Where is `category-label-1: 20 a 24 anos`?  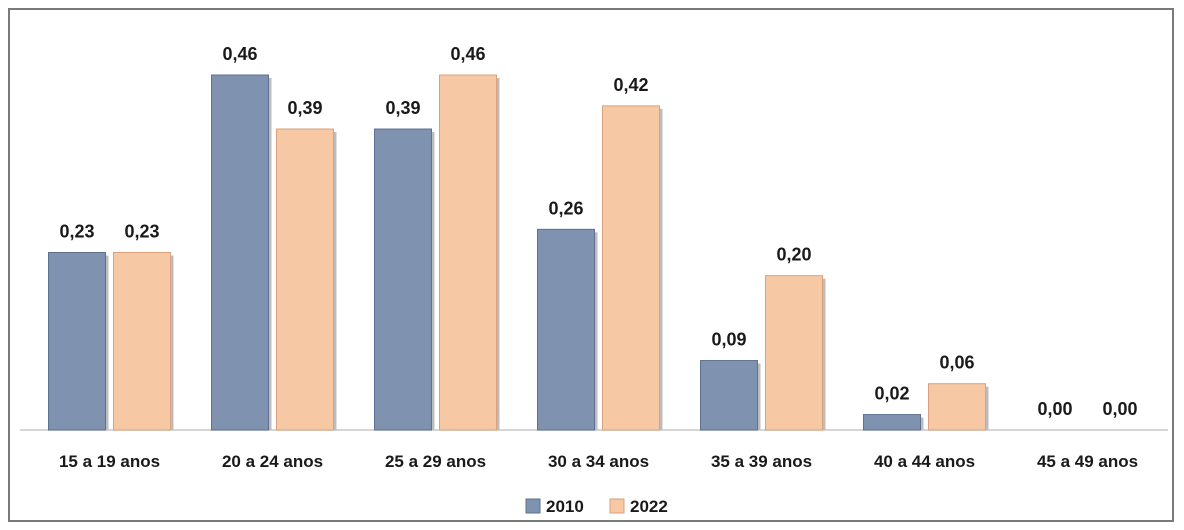 category-label-1: 20 a 24 anos is located at coordinates (272, 461).